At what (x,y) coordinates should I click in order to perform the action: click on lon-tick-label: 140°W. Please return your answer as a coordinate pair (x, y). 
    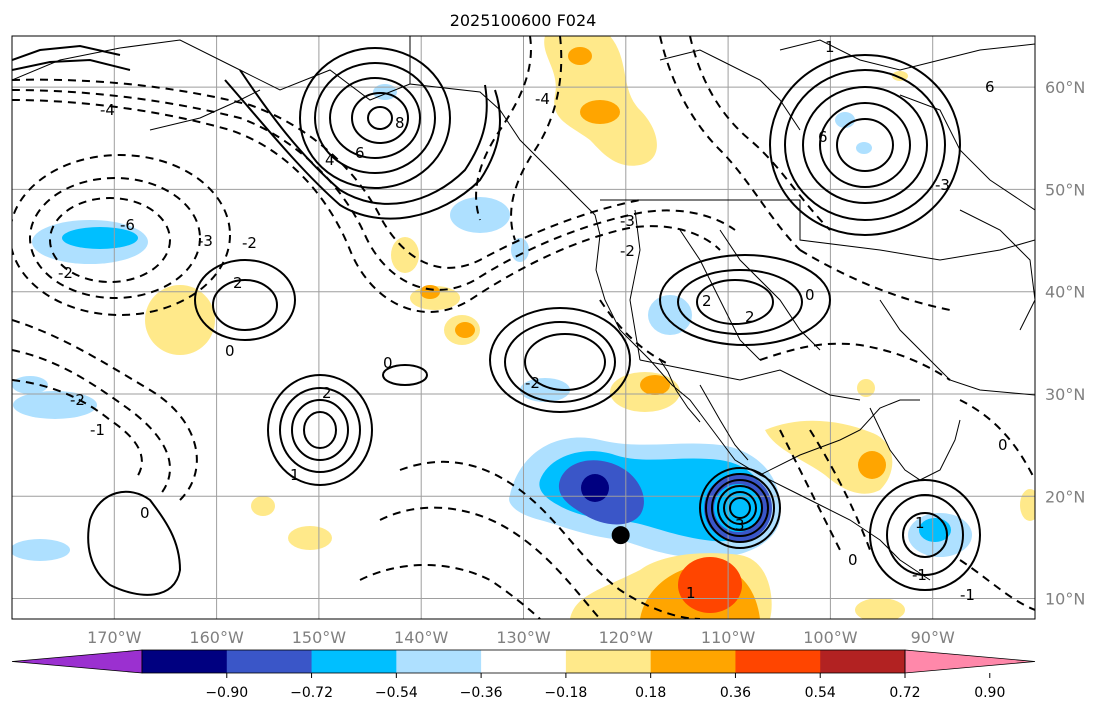
    Looking at the image, I should click on (421, 637).